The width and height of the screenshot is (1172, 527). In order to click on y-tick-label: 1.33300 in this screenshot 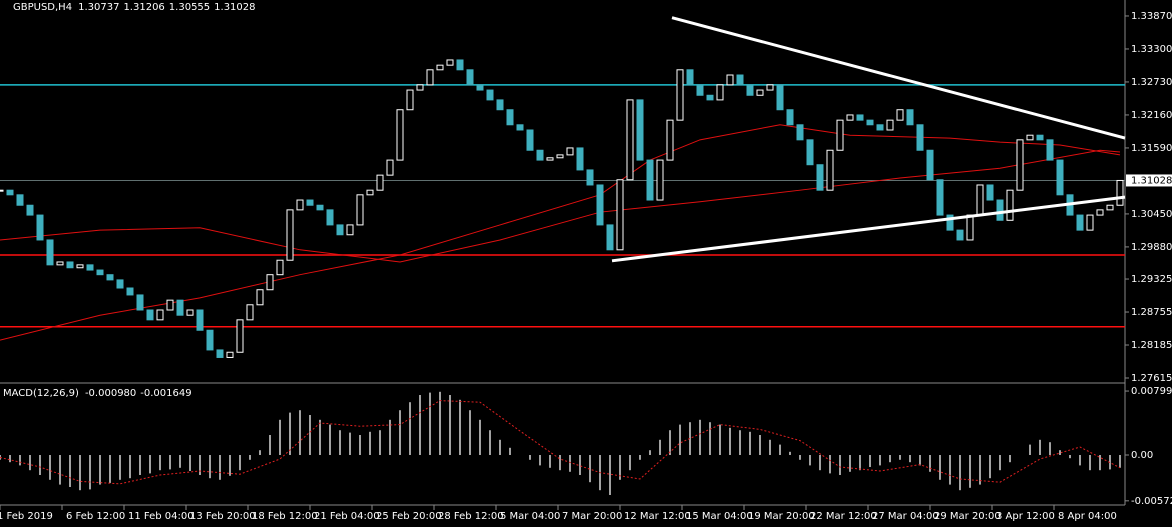, I will do `click(1151, 49)`.